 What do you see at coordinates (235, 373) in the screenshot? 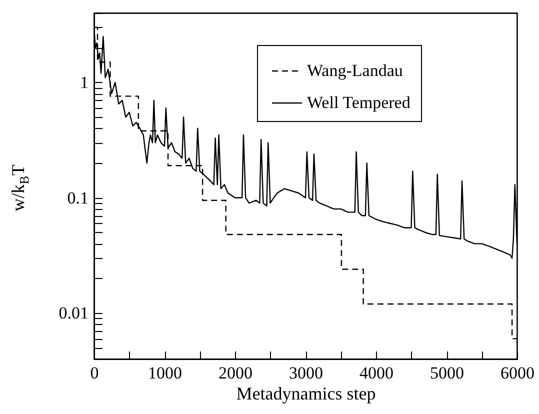
I see `x-tick-label: 2000` at bounding box center [235, 373].